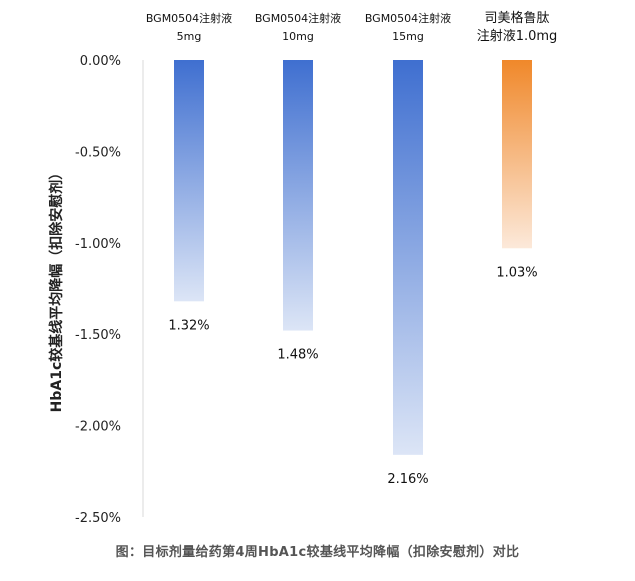  What do you see at coordinates (98, 427) in the screenshot?
I see `y-tick-label: -2.00%` at bounding box center [98, 427].